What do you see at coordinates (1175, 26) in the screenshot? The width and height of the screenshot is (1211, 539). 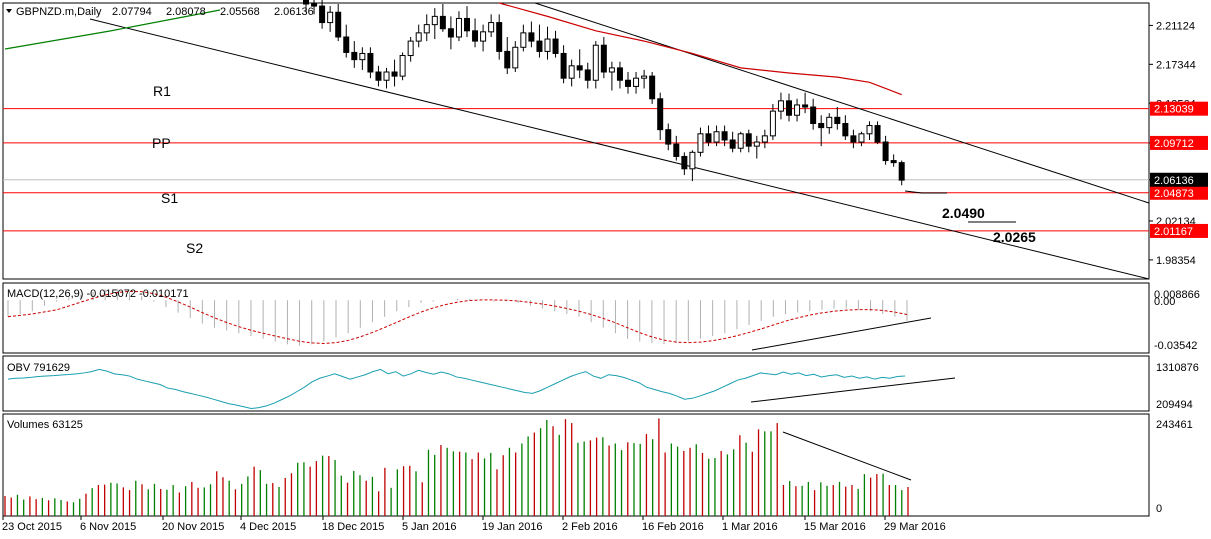 I see `y-tick-label: 2.21124` at bounding box center [1175, 26].